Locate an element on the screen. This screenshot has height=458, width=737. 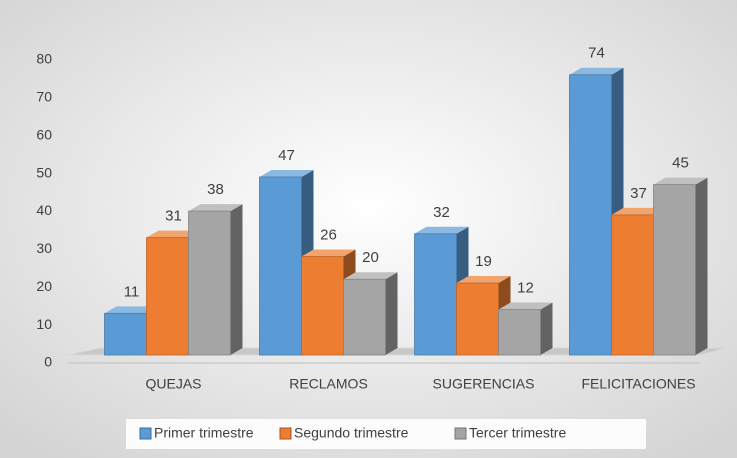
legend-box is located at coordinates (386, 434).